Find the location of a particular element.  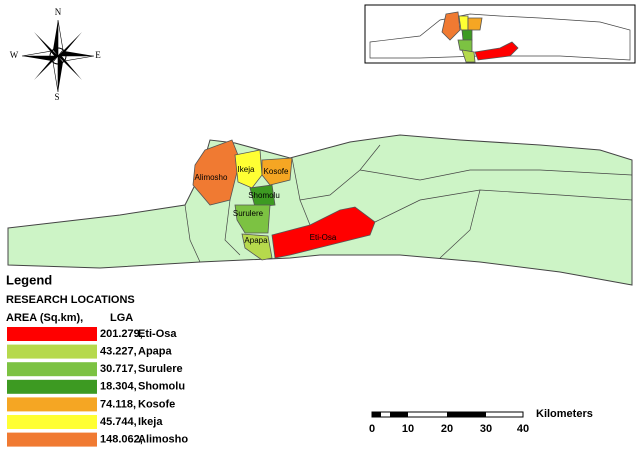

map-label: Kosofe is located at coordinates (276, 171).